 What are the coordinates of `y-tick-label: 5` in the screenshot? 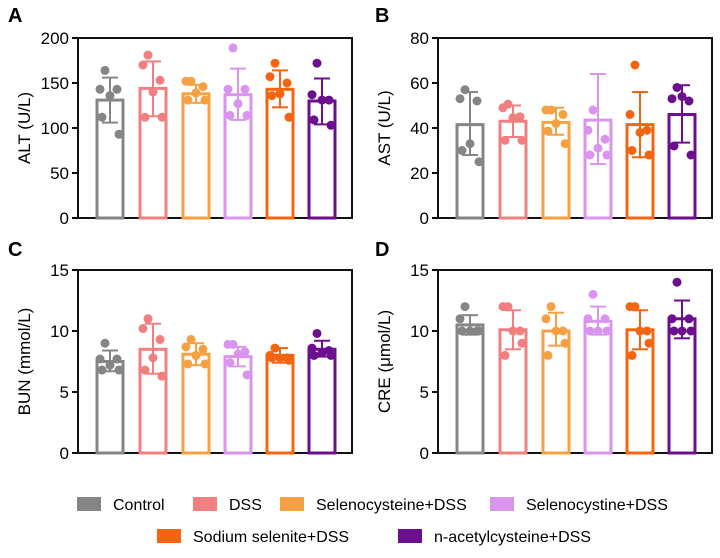 It's located at (64, 392).